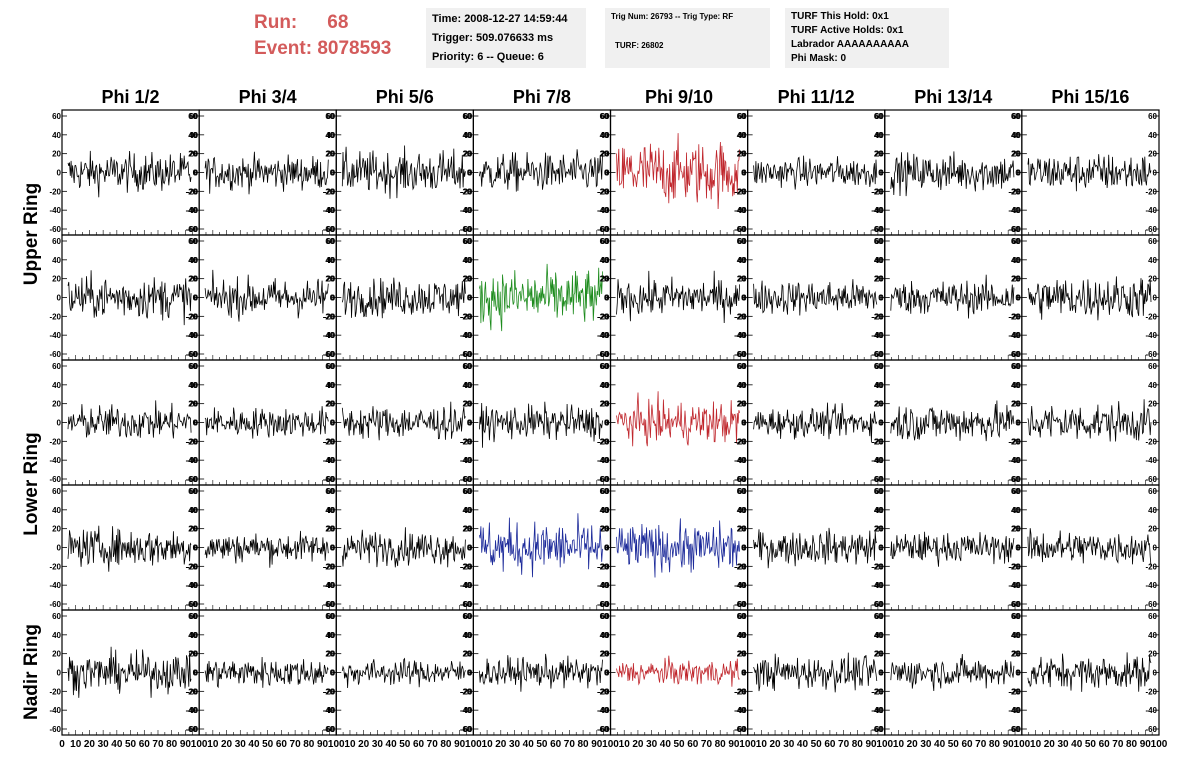 This screenshot has width=1196, height=772. I want to click on panel-frame, so click(267, 422).